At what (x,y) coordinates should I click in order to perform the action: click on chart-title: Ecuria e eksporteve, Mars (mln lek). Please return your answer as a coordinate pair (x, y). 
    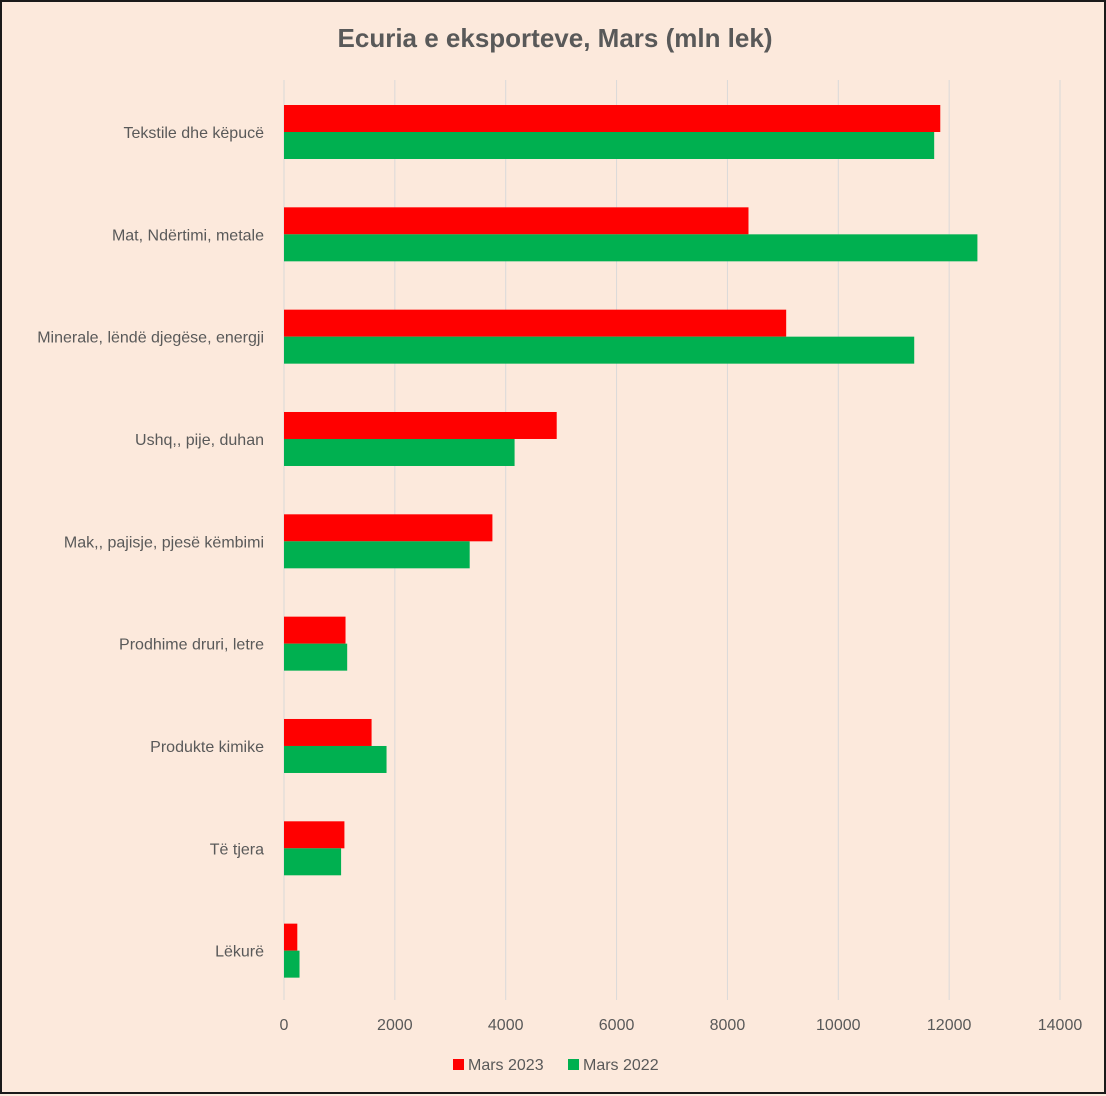
    Looking at the image, I should click on (555, 38).